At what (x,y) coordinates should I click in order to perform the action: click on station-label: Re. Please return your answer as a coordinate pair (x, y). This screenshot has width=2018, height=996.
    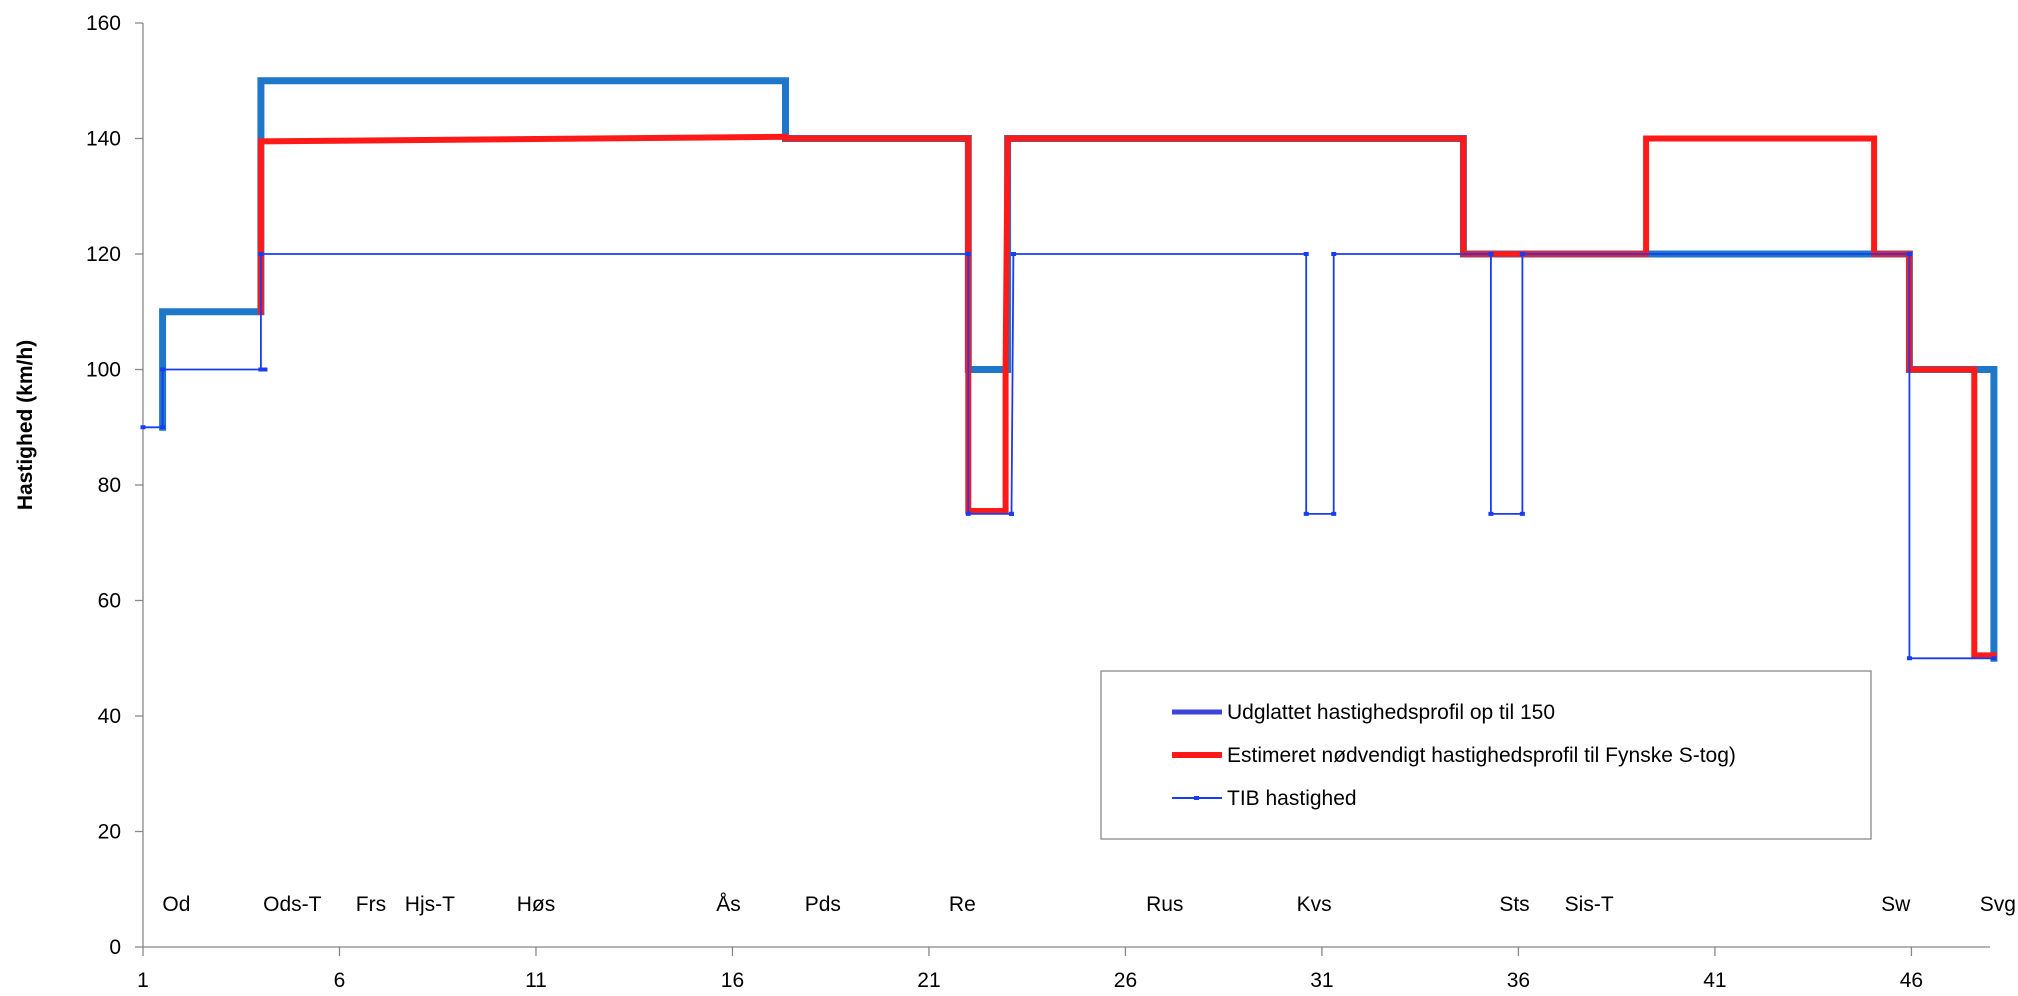
    Looking at the image, I should click on (962, 904).